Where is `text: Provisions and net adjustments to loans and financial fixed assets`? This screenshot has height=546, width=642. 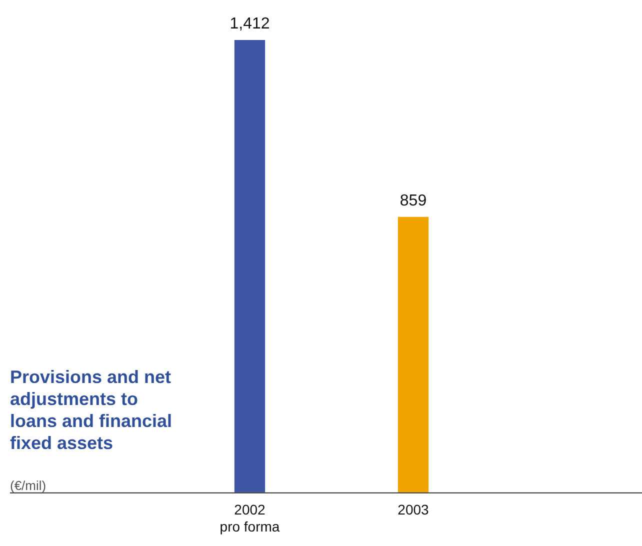 text: Provisions and net adjustments to loans and financial fixed assets is located at coordinates (92, 410).